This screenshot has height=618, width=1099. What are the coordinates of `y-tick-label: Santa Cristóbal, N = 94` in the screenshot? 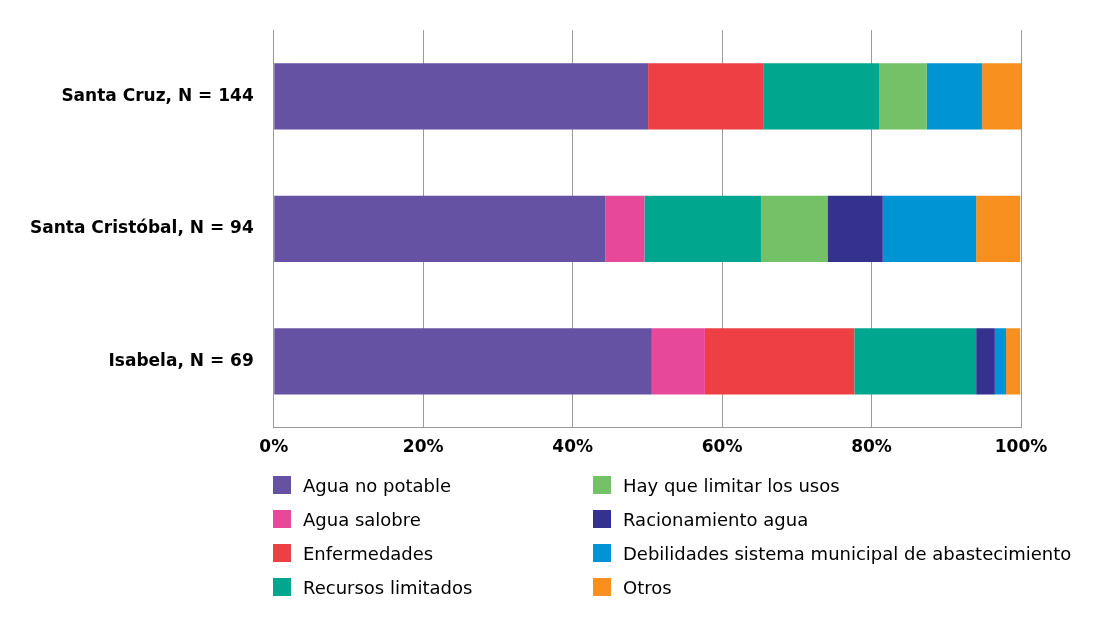 It's located at (141, 227).